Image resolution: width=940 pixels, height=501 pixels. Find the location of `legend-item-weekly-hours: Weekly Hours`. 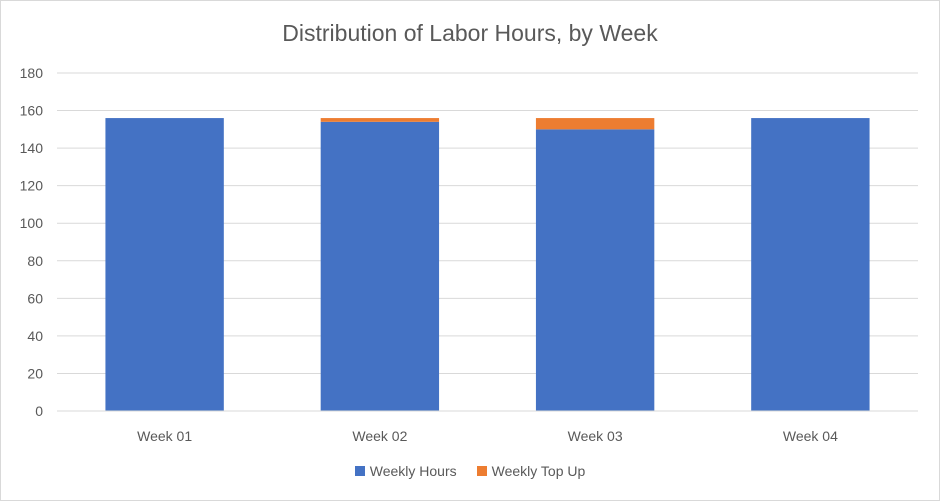

legend-item-weekly-hours: Weekly Hours is located at coordinates (405, 471).